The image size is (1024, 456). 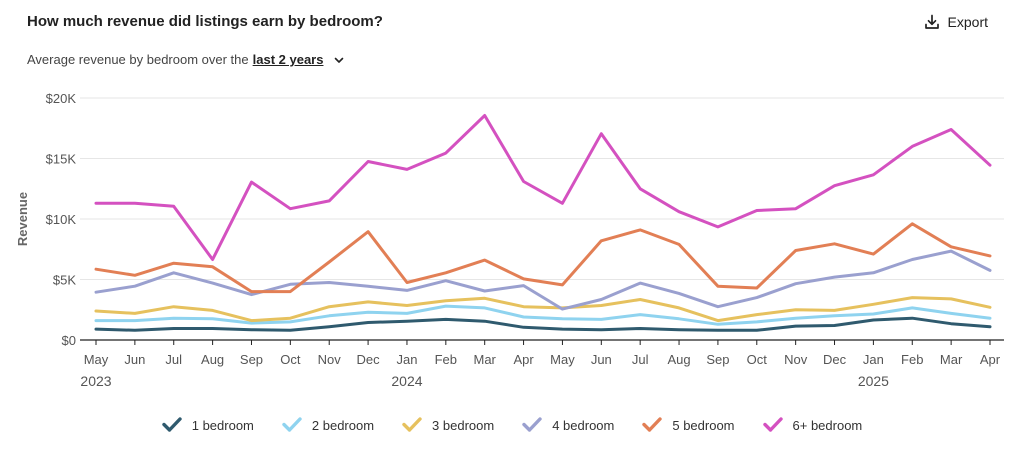 I want to click on download-icon, so click(x=932, y=22).